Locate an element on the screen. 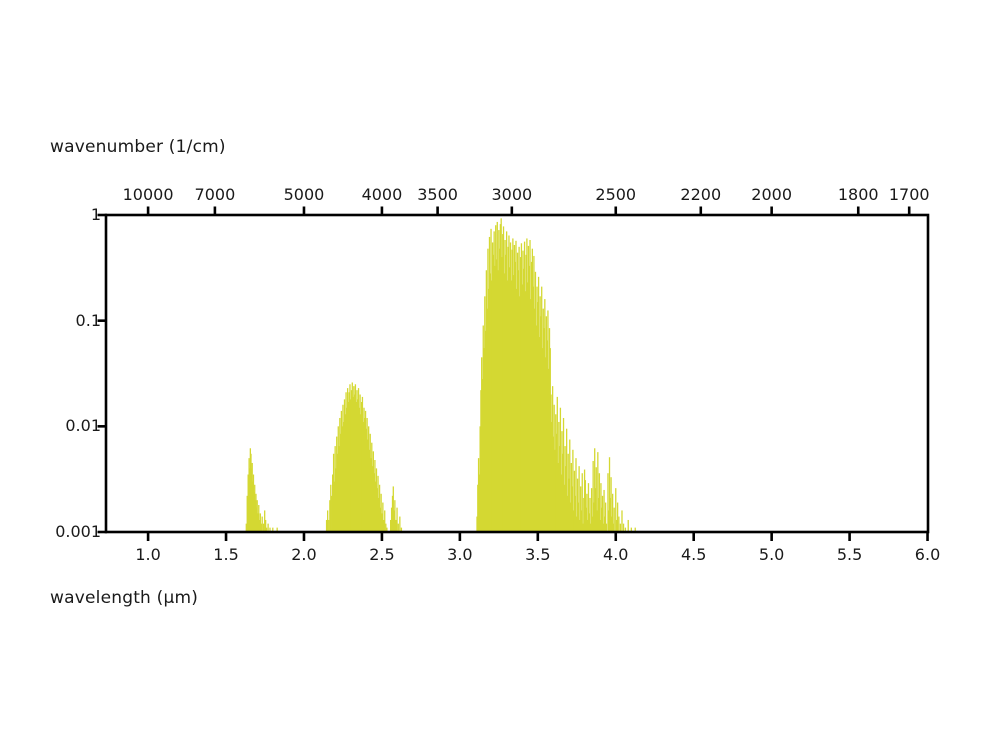 This screenshot has width=1000, height=750. y-tick-label-0.1: 0.1 is located at coordinates (88, 320).